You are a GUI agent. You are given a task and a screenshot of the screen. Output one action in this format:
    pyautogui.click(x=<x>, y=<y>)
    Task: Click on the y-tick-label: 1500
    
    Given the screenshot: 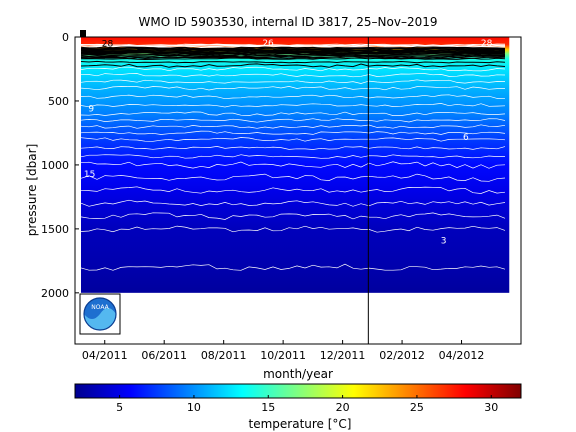 What is the action you would take?
    pyautogui.click(x=55, y=229)
    